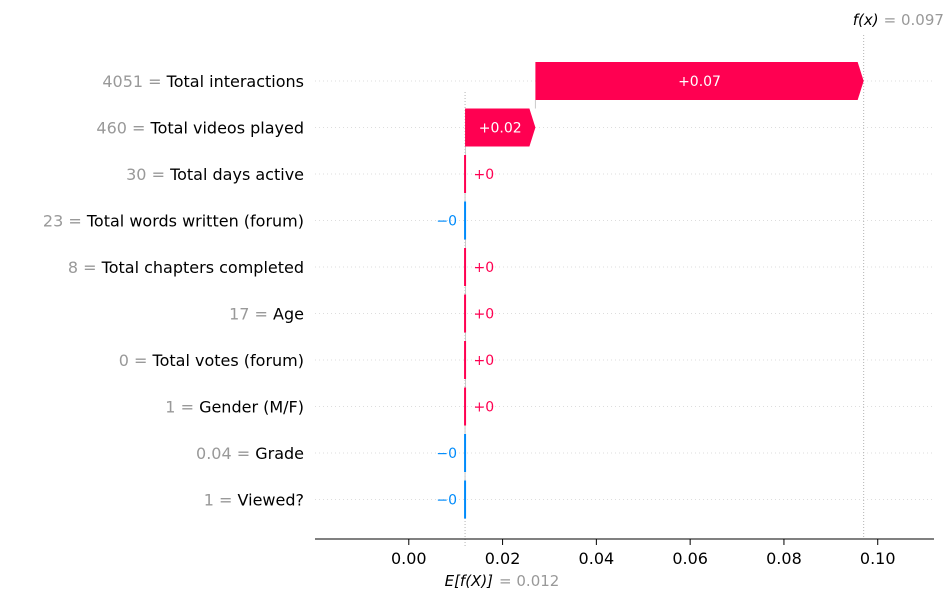 The height and width of the screenshot is (600, 950). Describe the element at coordinates (469, 581) in the screenshot. I see `ex-label: E[f(X)]` at that location.